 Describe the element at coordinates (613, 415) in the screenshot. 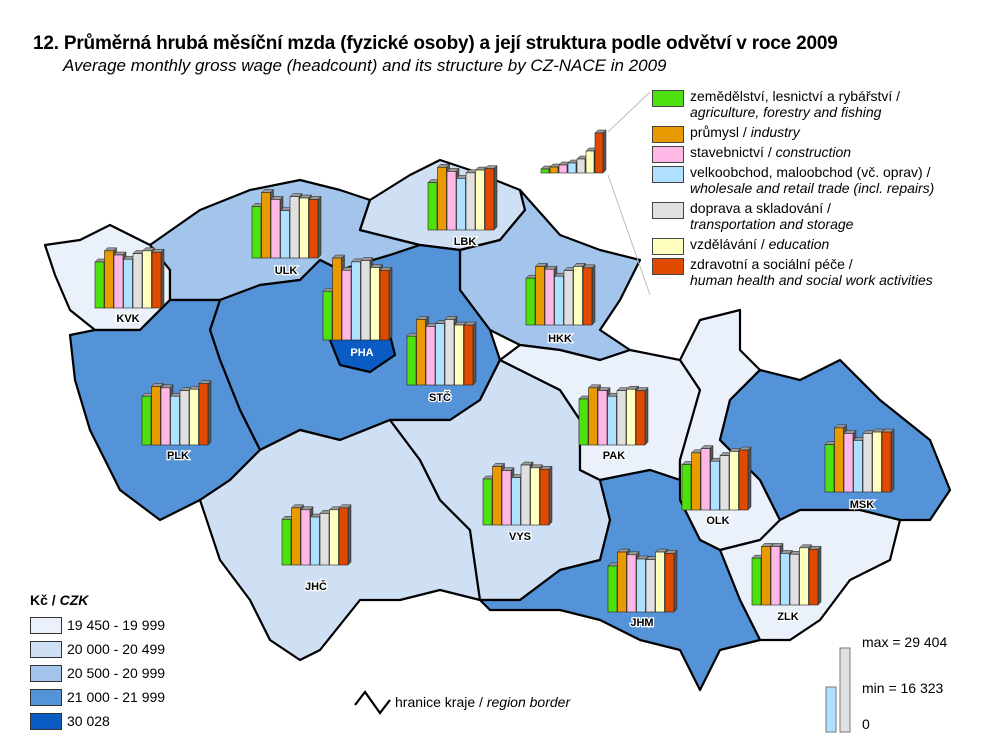

I see `region-chart-PAK` at that location.